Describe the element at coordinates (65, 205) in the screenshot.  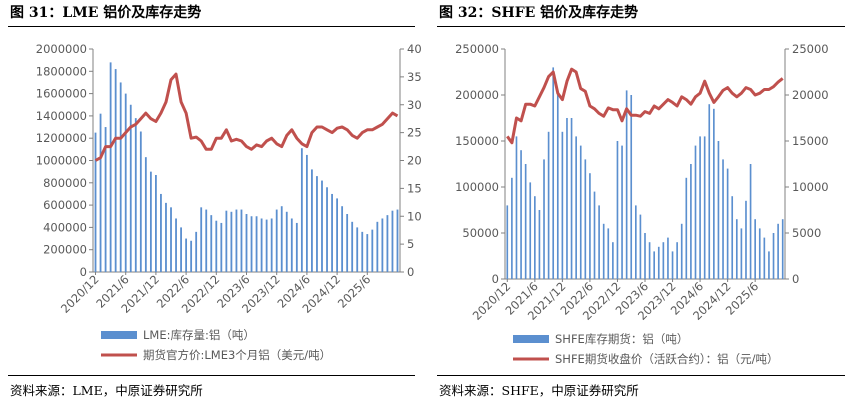
I see `left-tick-label: 600000` at that location.